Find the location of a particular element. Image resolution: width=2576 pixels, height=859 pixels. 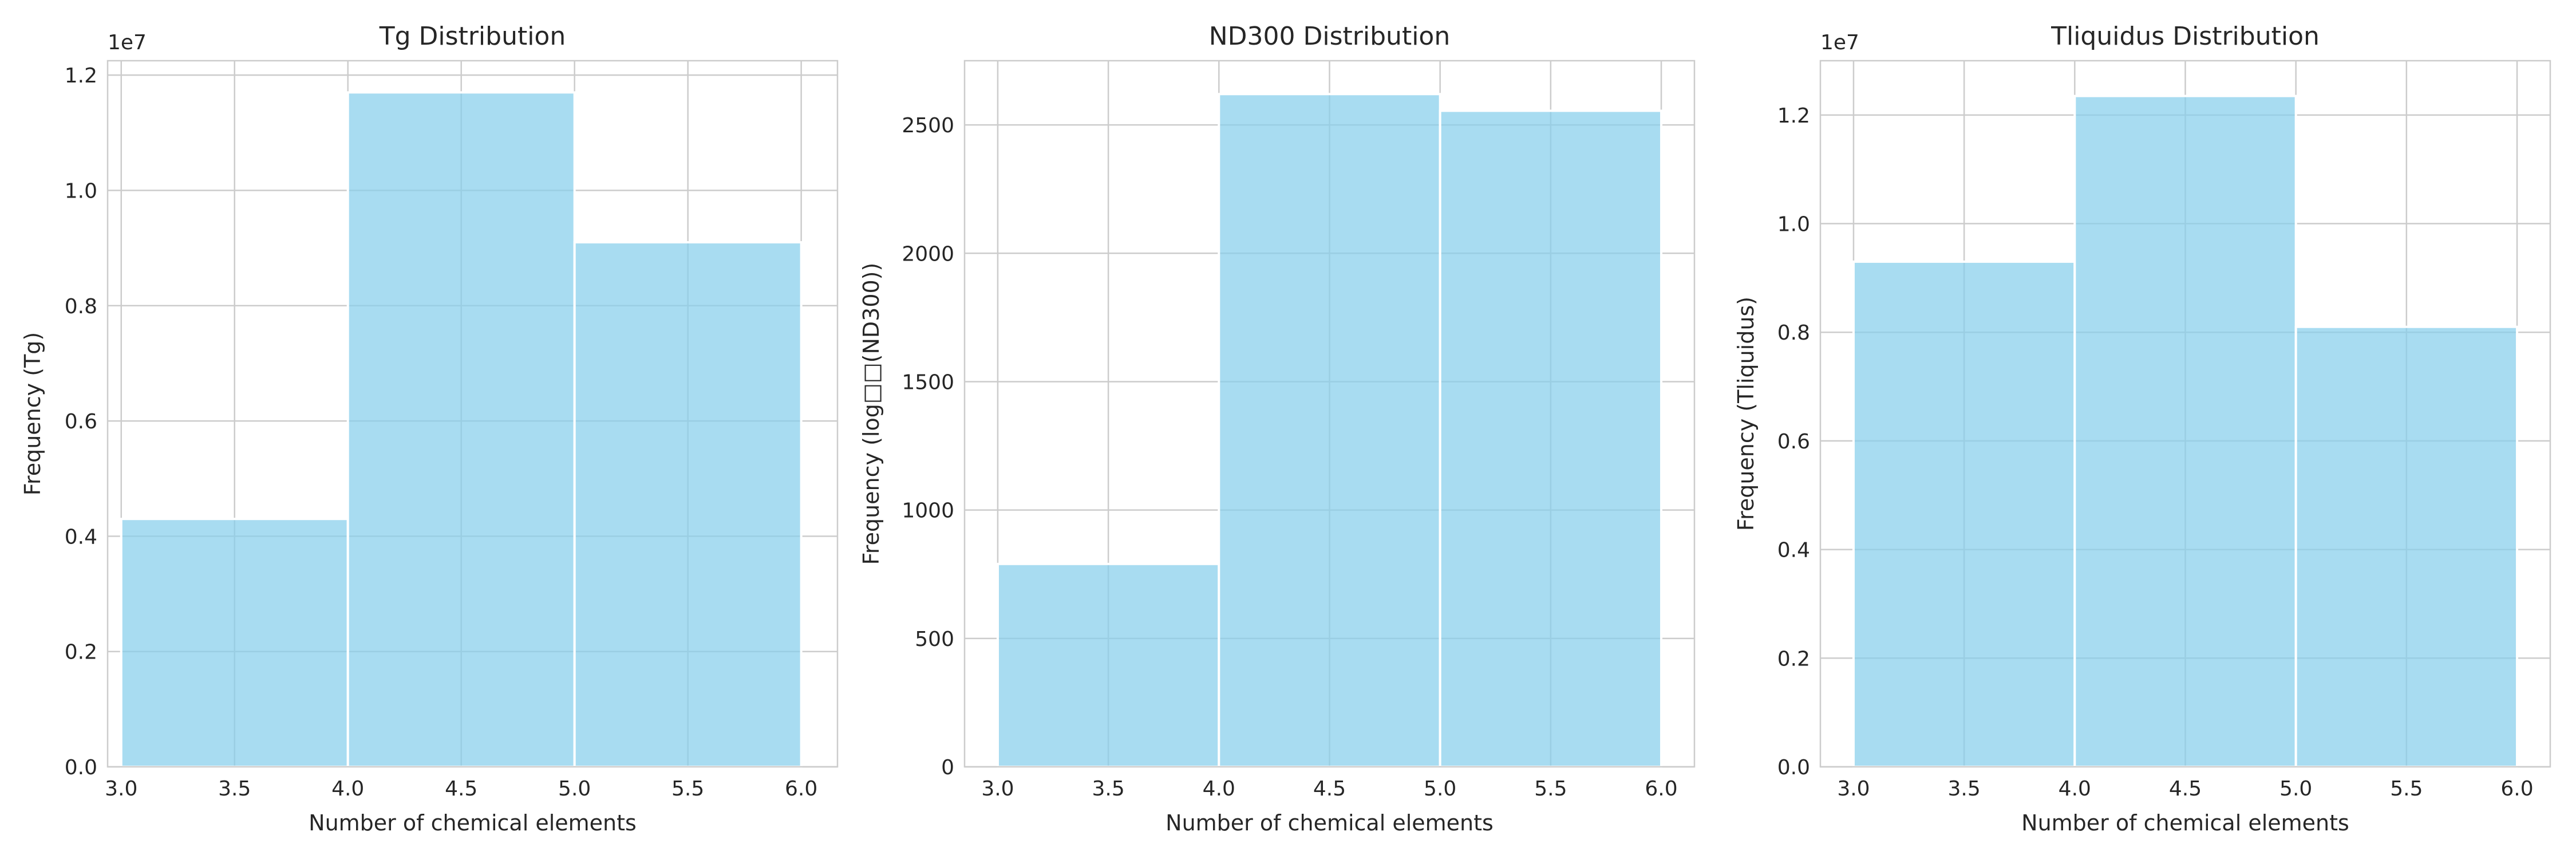

y-axis-label: Frequency (log□□(ND300)) is located at coordinates (871, 414).